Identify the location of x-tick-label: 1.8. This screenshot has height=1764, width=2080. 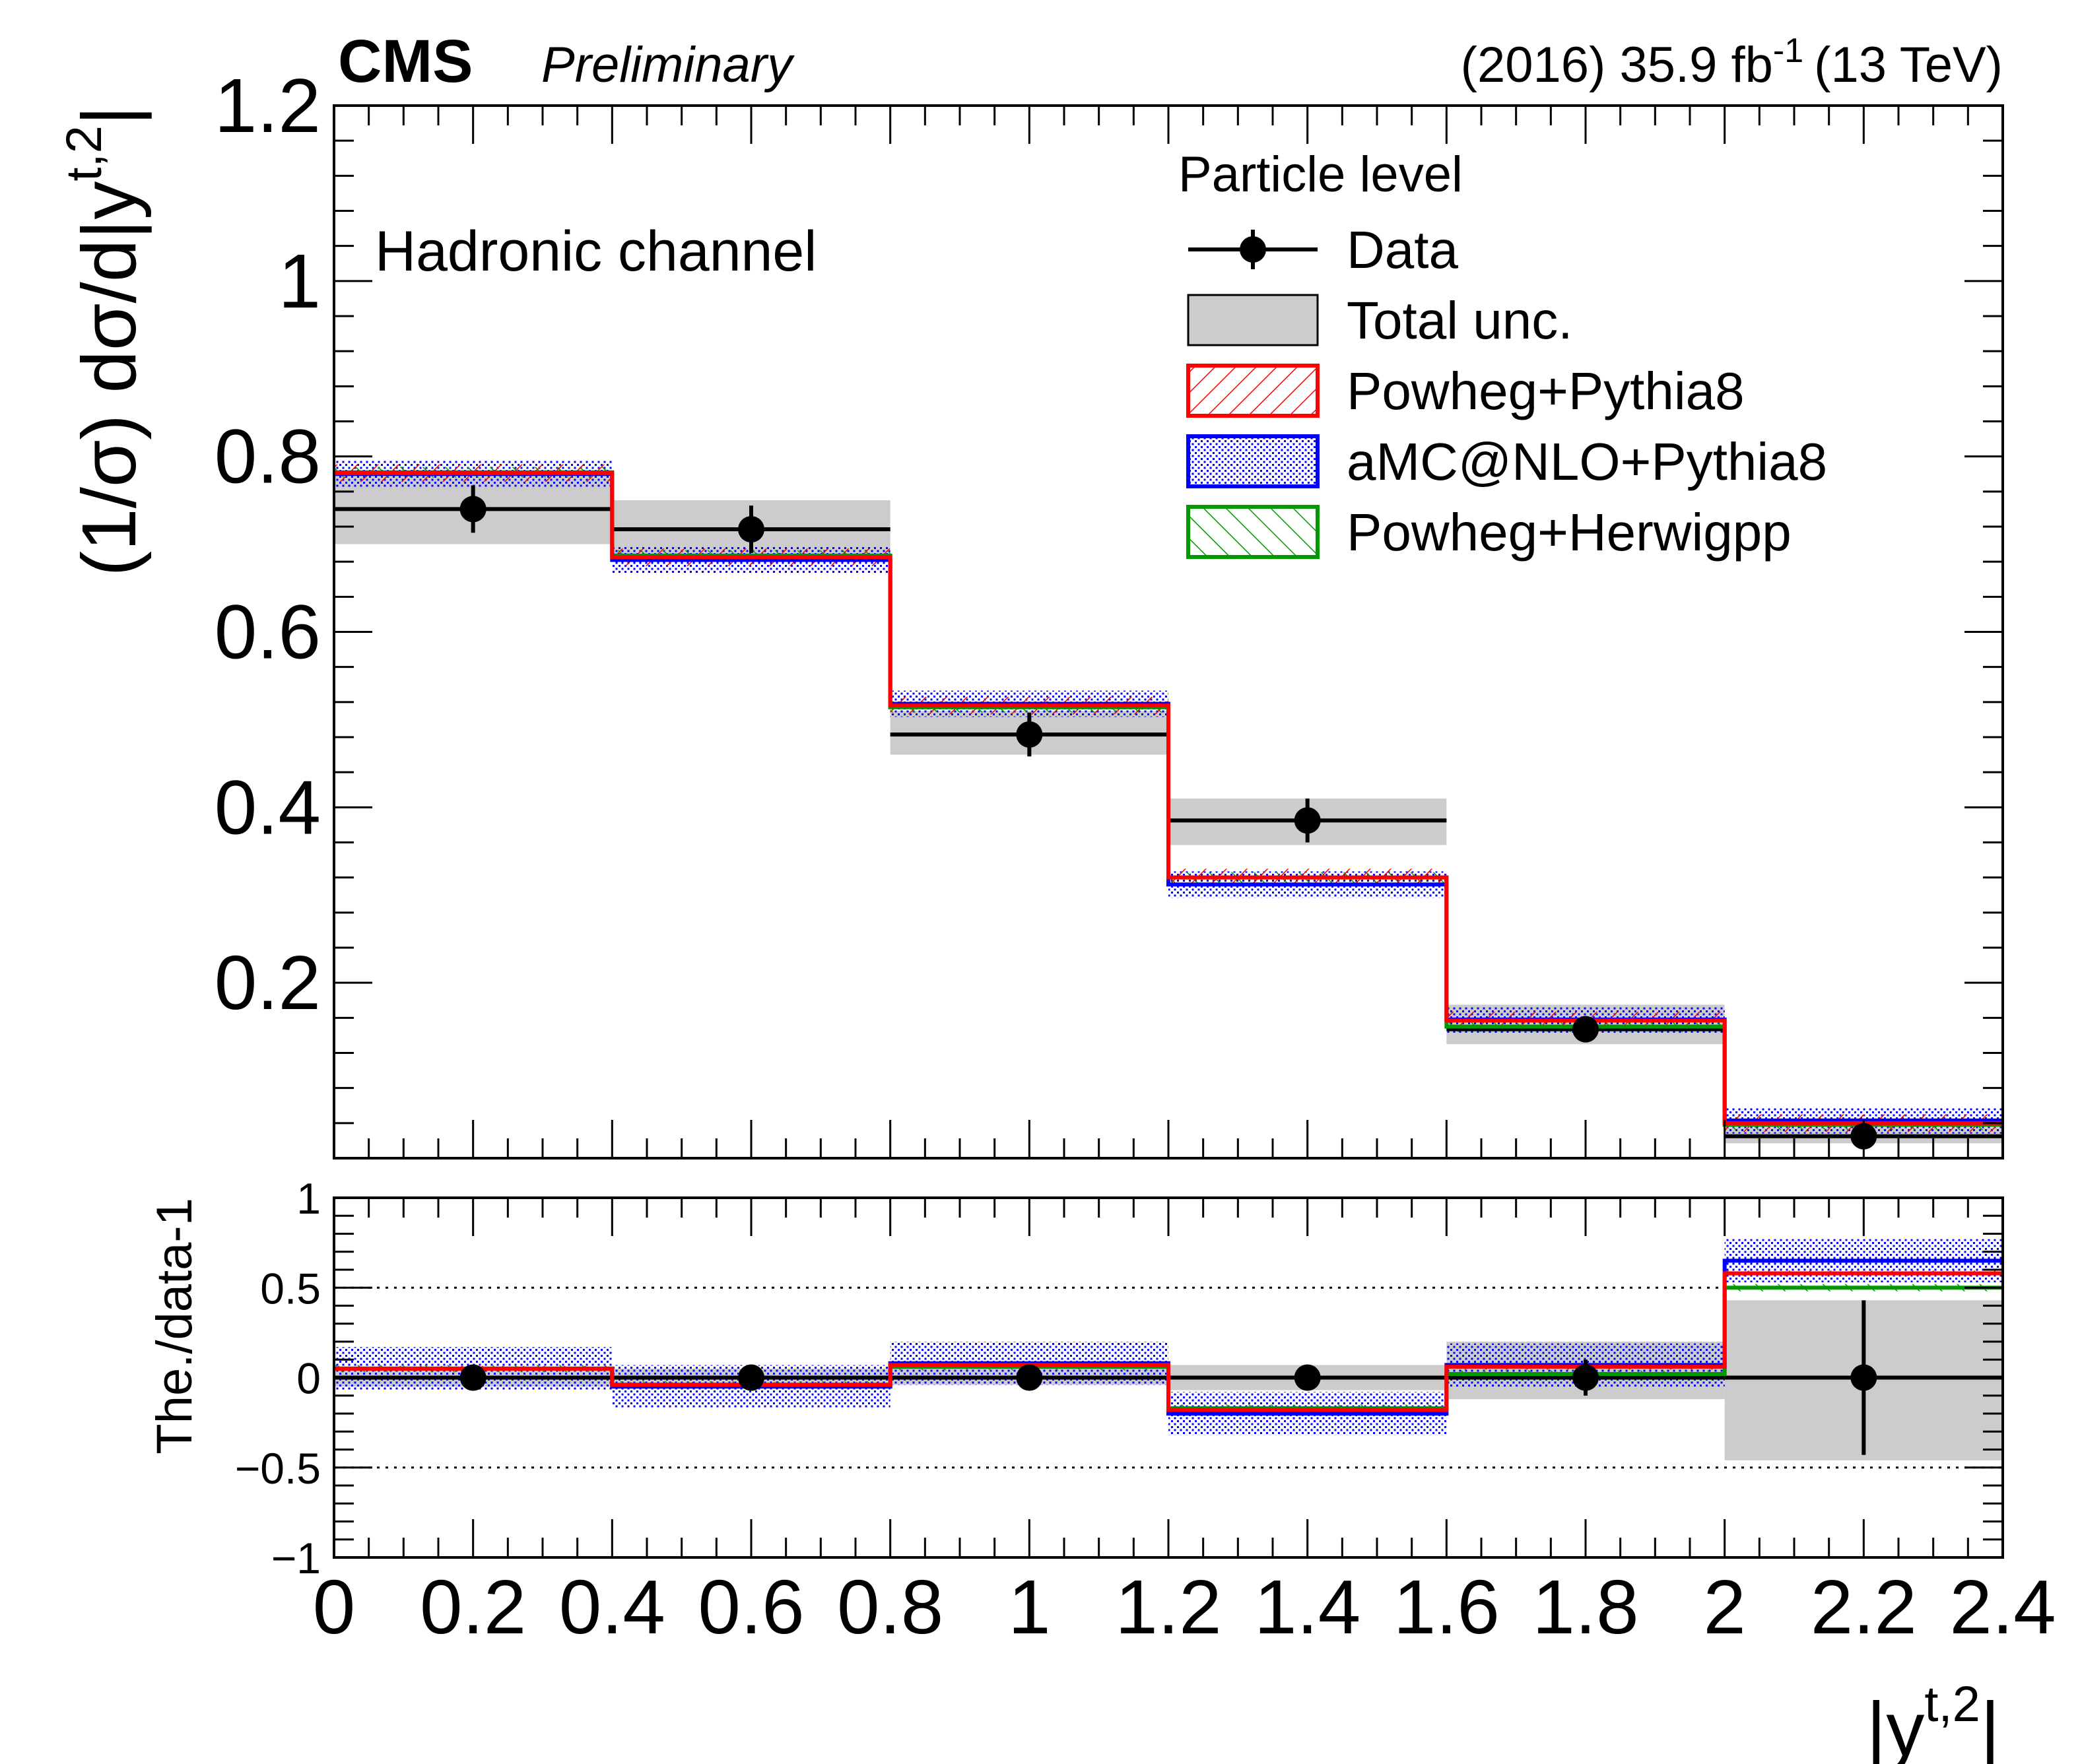
(1585, 1607).